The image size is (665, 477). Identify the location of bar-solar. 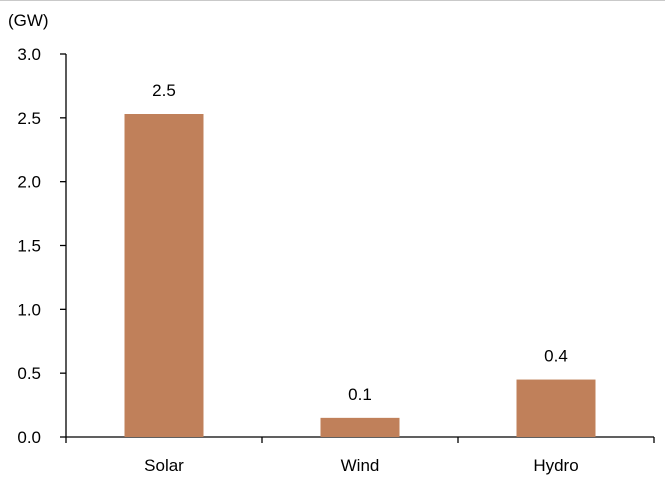
(164, 276).